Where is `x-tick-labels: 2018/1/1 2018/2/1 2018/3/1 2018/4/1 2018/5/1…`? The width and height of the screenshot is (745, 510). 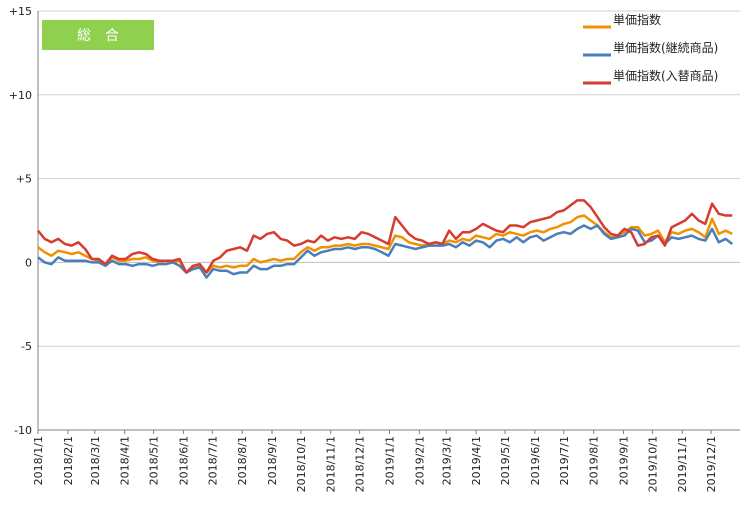 x-tick-labels: 2018/1/1 2018/2/1 2018/3/1 2018/4/1 2018/5/1… is located at coordinates (375, 464).